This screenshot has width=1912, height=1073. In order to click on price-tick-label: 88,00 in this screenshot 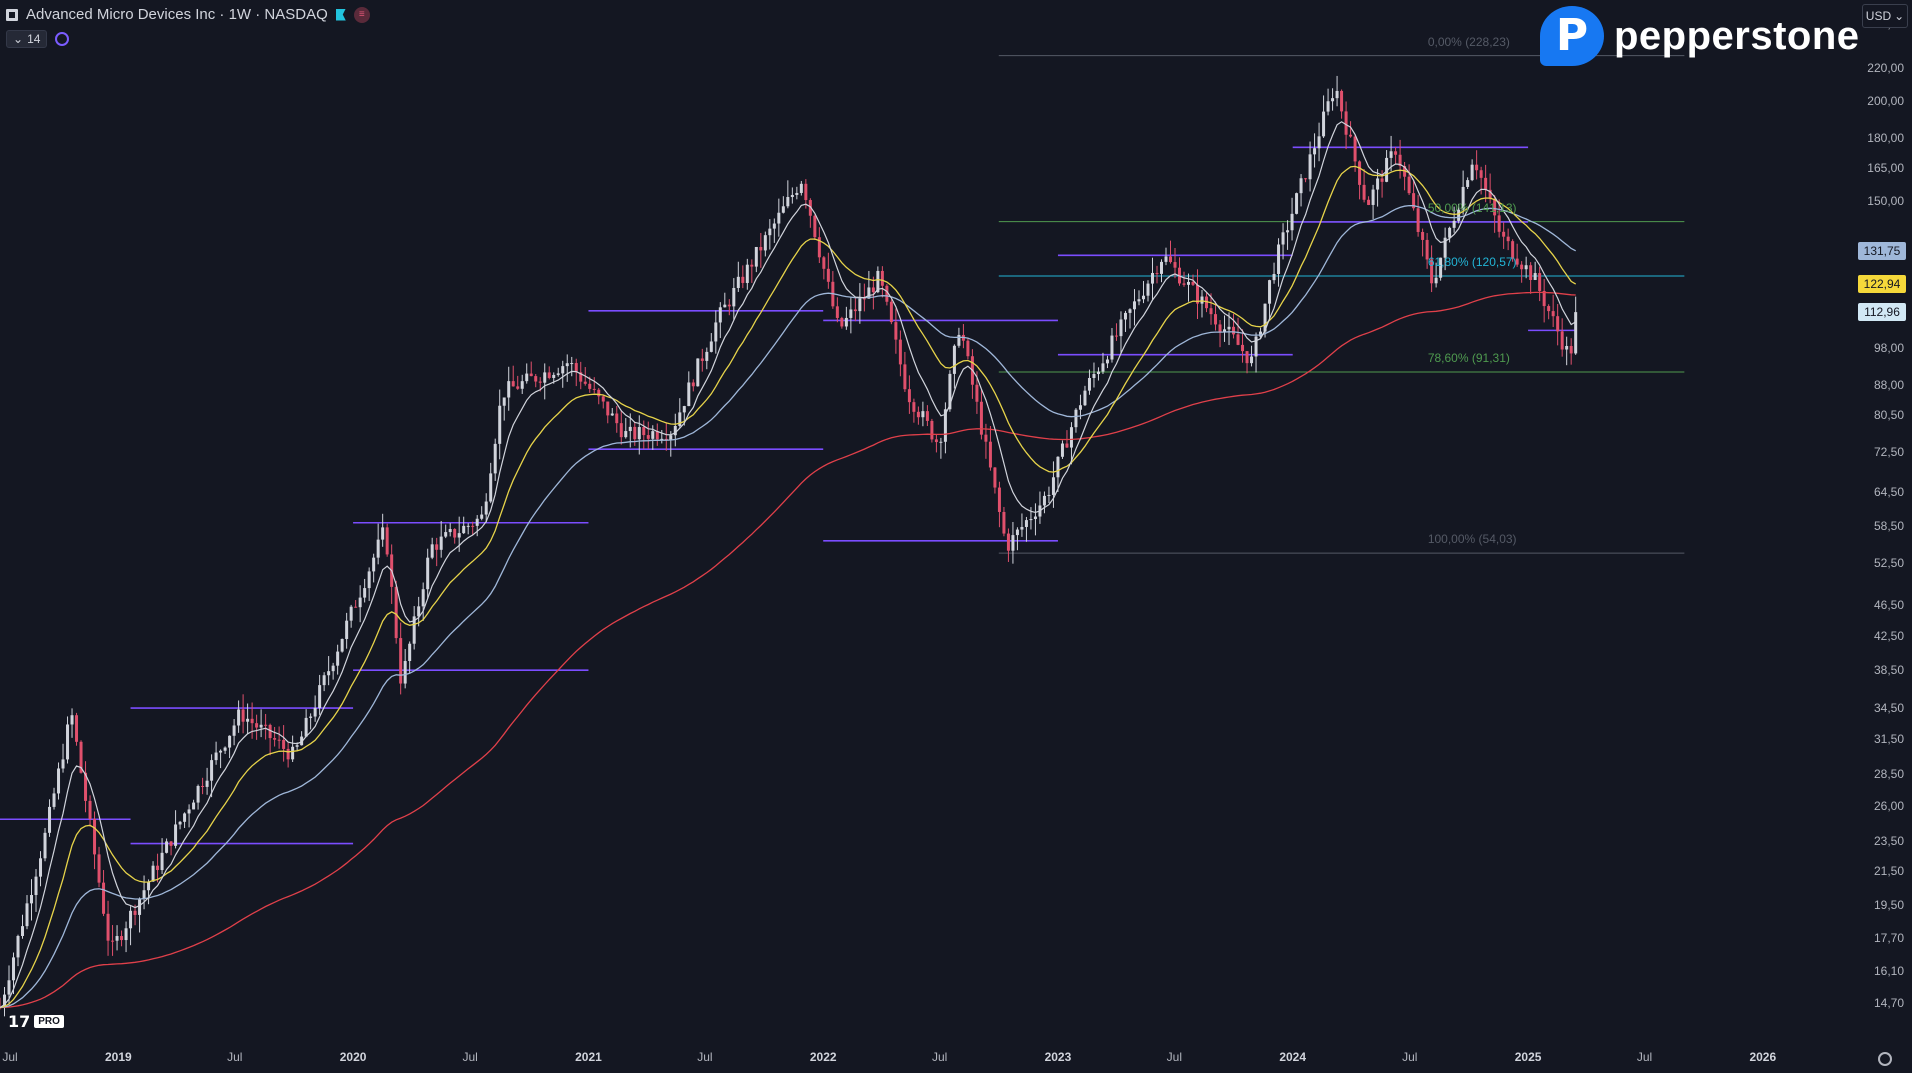, I will do `click(1888, 384)`.